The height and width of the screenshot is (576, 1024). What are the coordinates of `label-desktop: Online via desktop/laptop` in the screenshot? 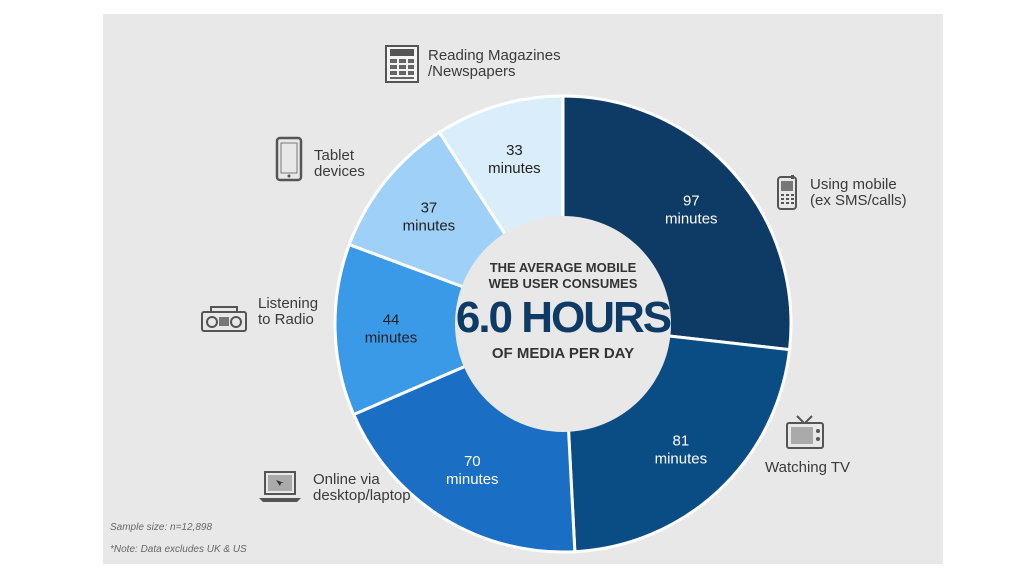 It's located at (362, 488).